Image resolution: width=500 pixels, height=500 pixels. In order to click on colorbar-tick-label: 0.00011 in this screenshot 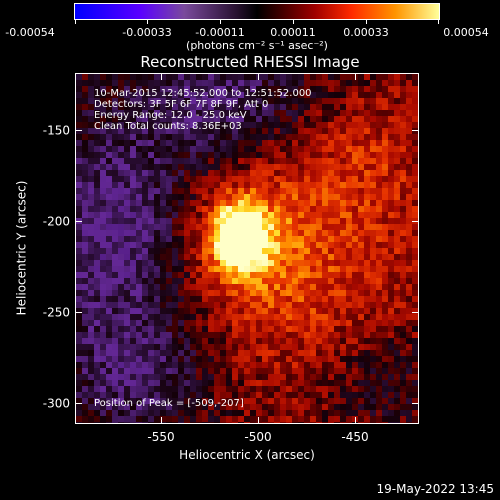, I will do `click(293, 32)`.